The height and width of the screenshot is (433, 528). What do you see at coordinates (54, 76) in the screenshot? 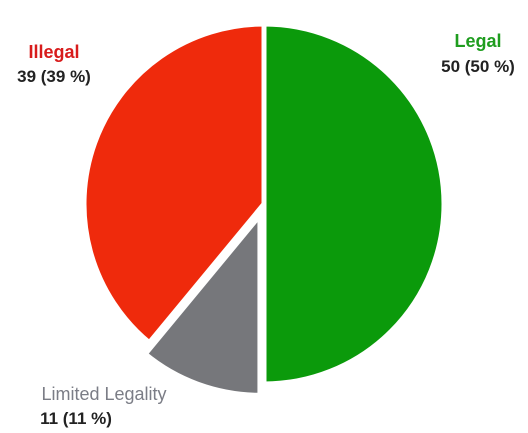
I see `label-illegal-value: 39 (39 %)` at bounding box center [54, 76].